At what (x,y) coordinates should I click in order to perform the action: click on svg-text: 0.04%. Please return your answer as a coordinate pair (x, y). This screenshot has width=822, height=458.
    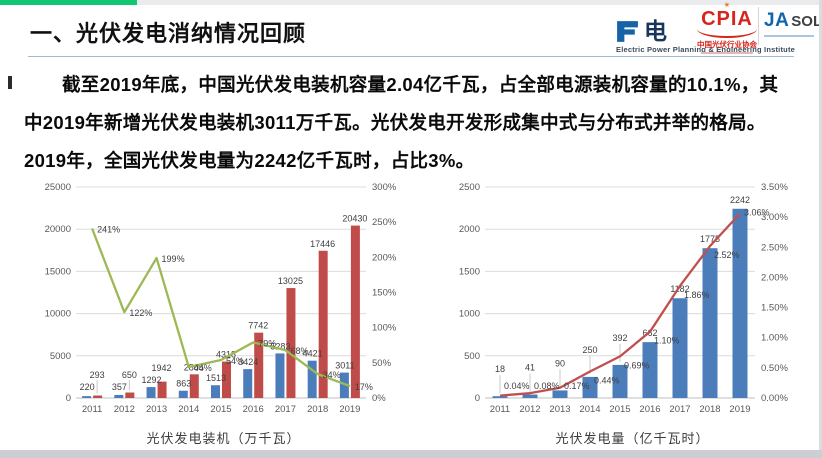
    Looking at the image, I should click on (517, 386).